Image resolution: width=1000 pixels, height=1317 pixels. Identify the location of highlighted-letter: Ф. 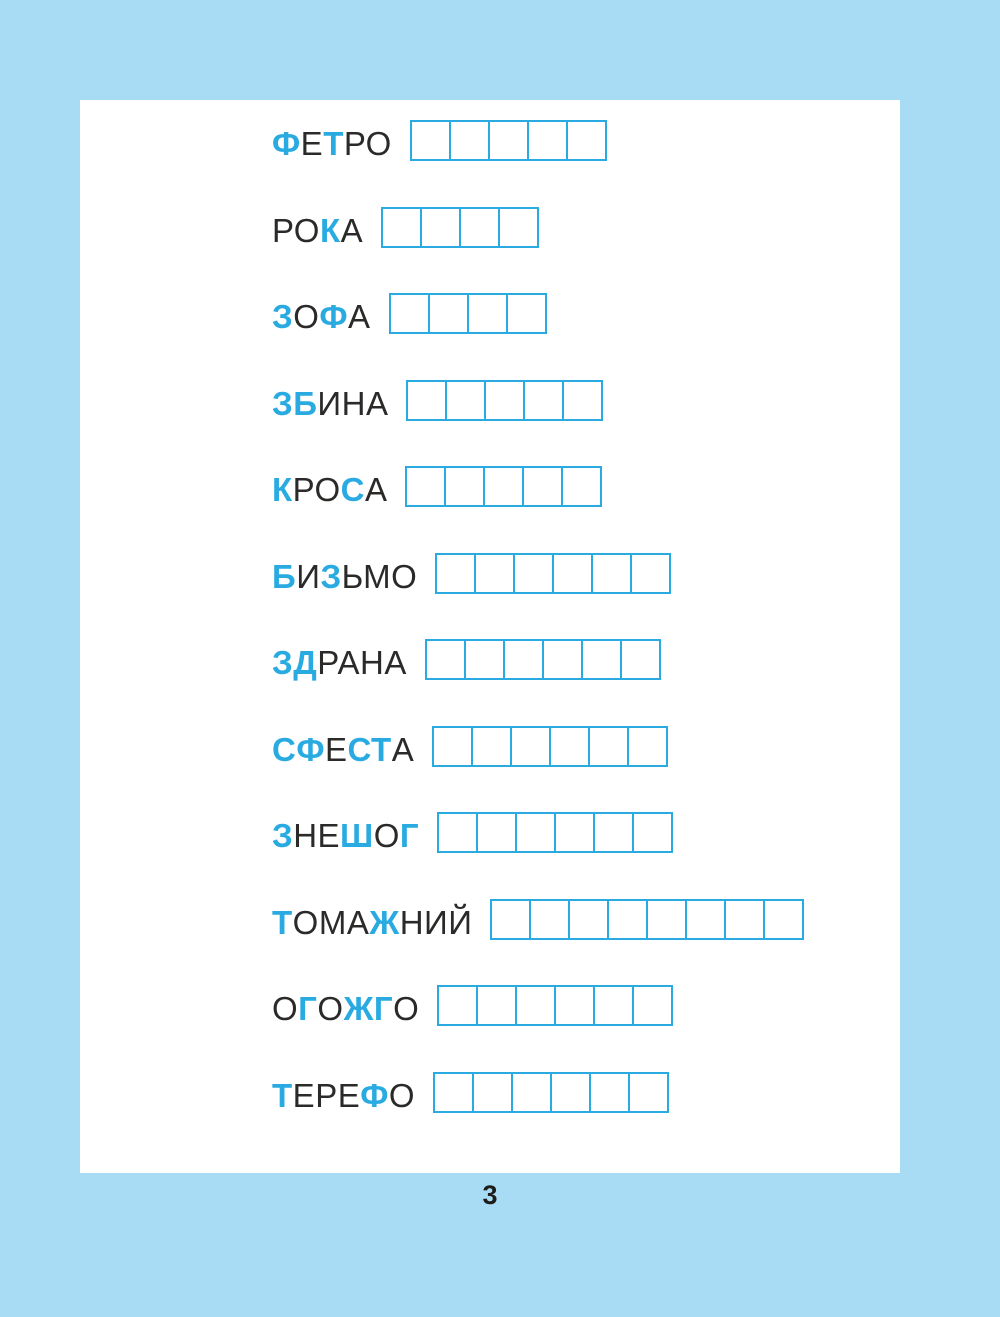
(311, 749).